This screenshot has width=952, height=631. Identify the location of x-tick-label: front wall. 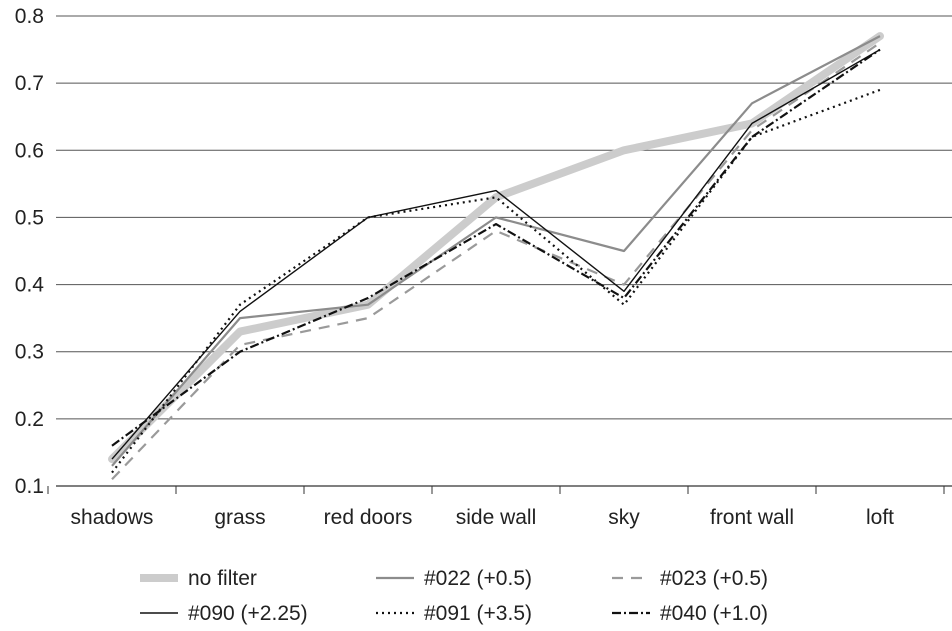
(752, 517).